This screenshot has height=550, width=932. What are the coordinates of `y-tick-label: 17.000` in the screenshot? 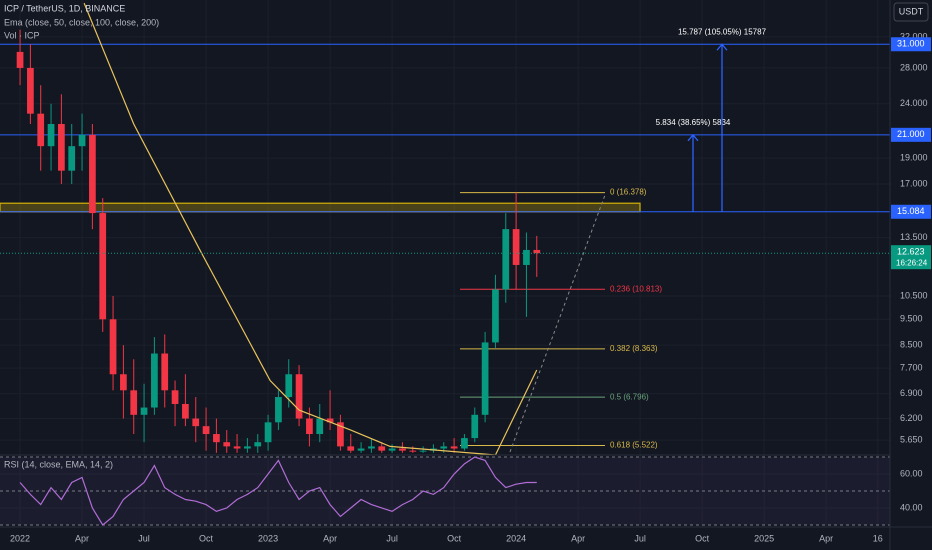 It's located at (914, 183).